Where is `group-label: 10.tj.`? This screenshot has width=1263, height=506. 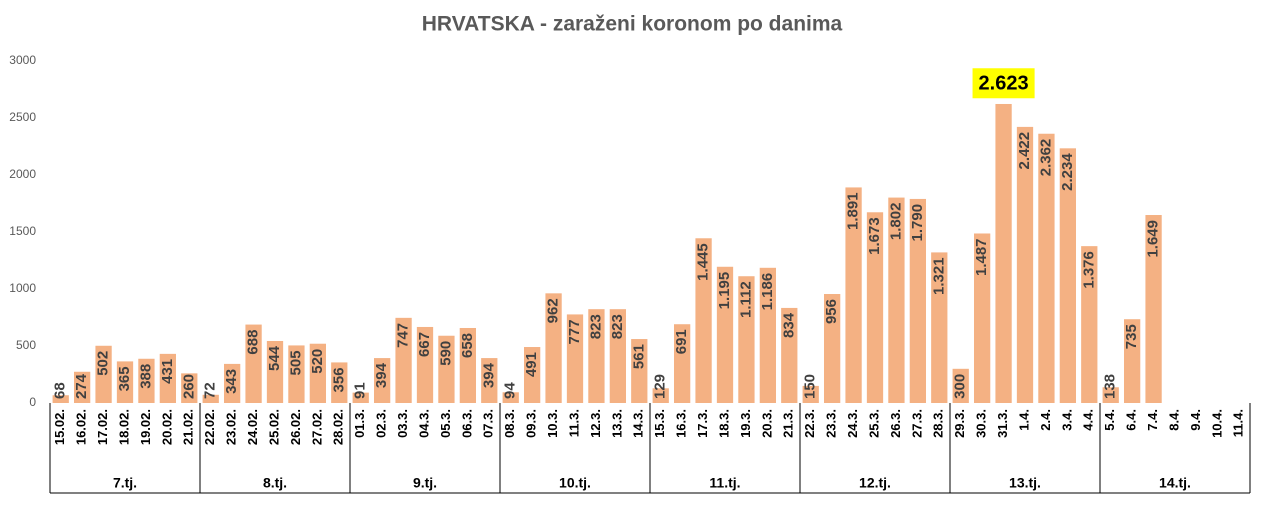
group-label: 10.tj. is located at coordinates (575, 483).